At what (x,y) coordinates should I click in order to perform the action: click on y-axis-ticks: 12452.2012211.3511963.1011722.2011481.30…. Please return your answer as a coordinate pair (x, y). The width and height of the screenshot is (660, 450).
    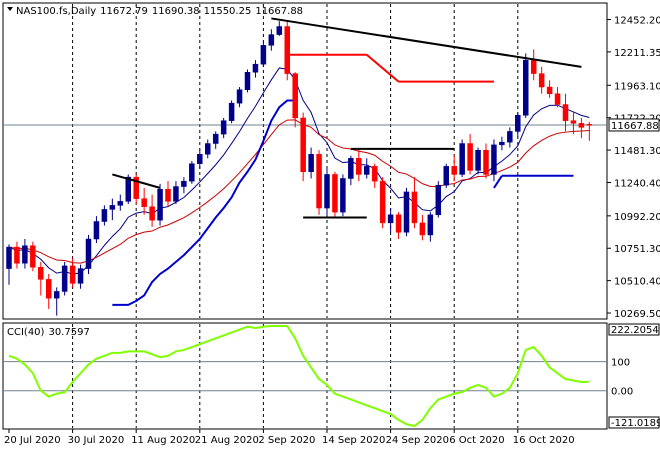
    Looking at the image, I should click on (633, 167).